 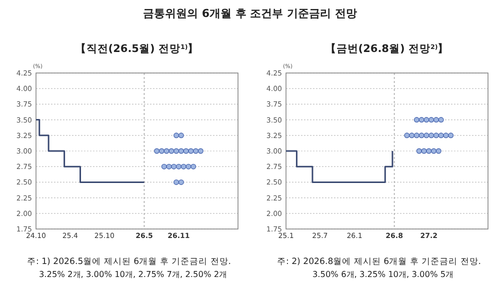 What do you see at coordinates (129, 262) in the screenshot?
I see `text: 주: 1) 2026.5월에 제시된 6개월 후 기준금리 전망.` at bounding box center [129, 262].